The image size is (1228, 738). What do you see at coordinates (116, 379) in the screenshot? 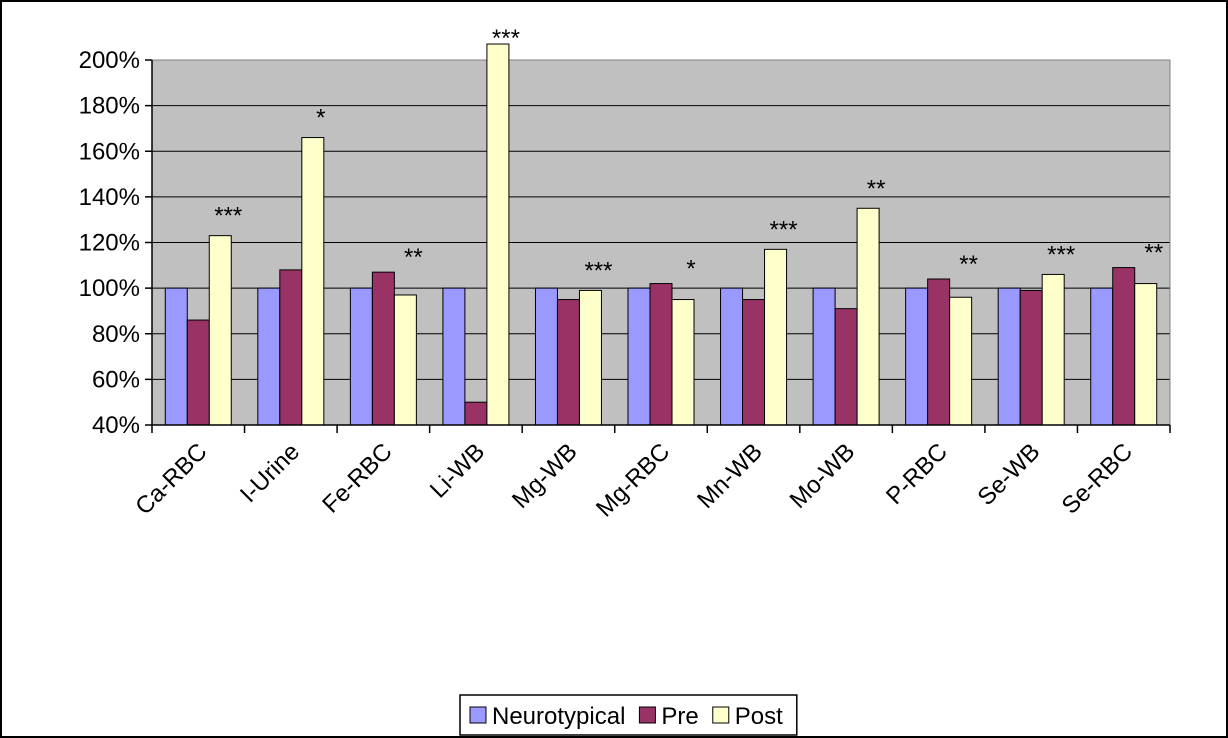
I see `y-tick-label: 60%` at bounding box center [116, 379].